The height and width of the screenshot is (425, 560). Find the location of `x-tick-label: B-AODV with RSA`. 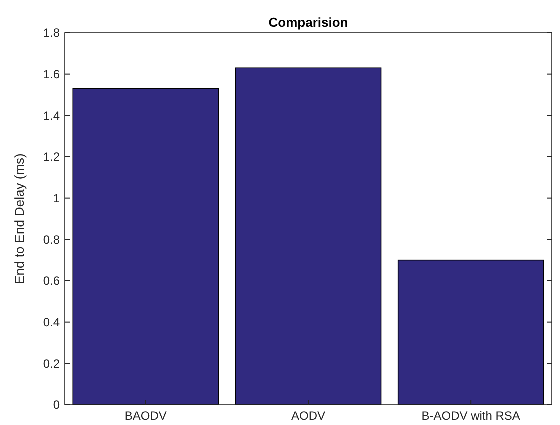

x-tick-label: B-AODV with RSA is located at coordinates (471, 416).